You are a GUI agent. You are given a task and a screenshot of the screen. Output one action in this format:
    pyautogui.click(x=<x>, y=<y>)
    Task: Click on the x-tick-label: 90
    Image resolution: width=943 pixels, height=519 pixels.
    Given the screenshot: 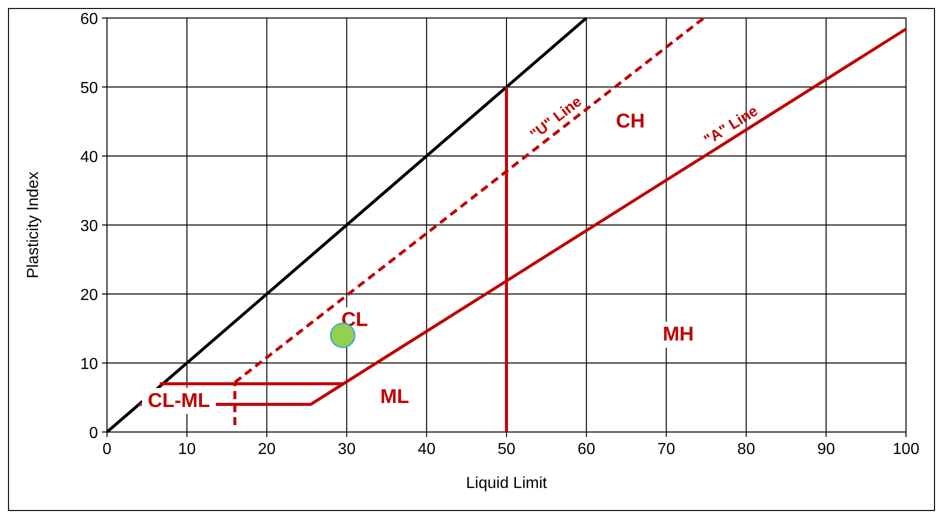 What is the action you would take?
    pyautogui.click(x=826, y=449)
    